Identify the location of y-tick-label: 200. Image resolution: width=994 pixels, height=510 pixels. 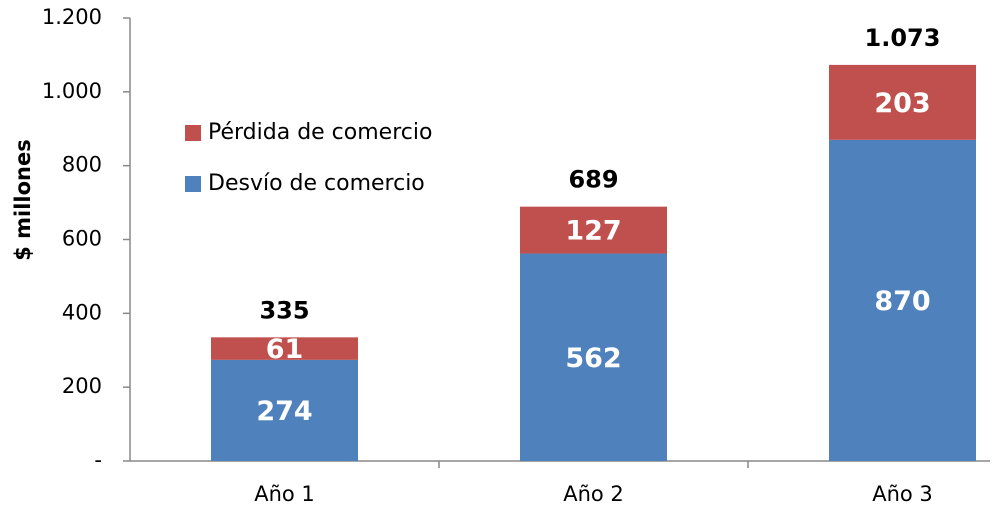
(82, 386).